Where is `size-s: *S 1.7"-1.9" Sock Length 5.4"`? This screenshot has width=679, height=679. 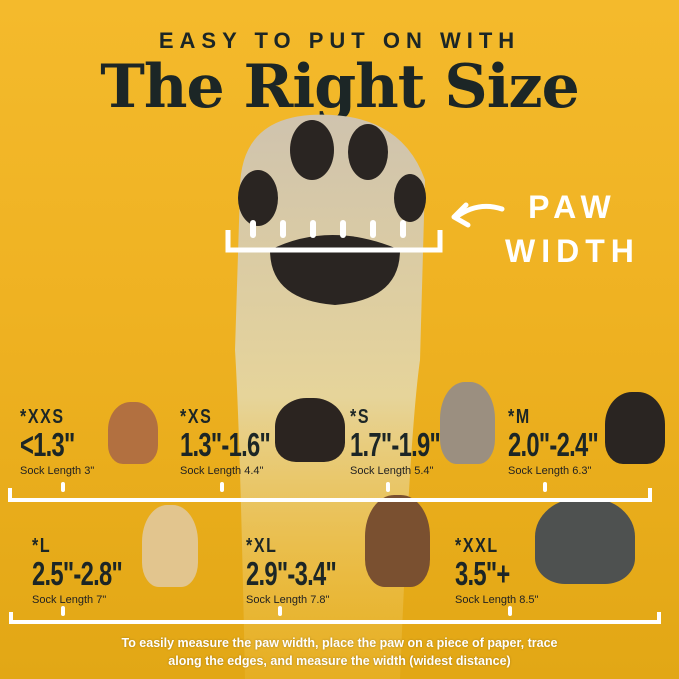 size-s: *S 1.7"-1.9" Sock Length 5.4" is located at coordinates (412, 441).